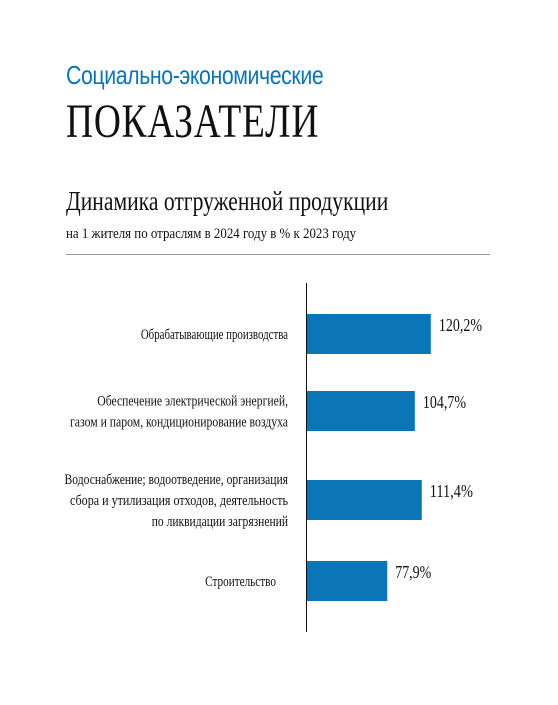  I want to click on value-label-2: 104,7%, so click(444, 402).